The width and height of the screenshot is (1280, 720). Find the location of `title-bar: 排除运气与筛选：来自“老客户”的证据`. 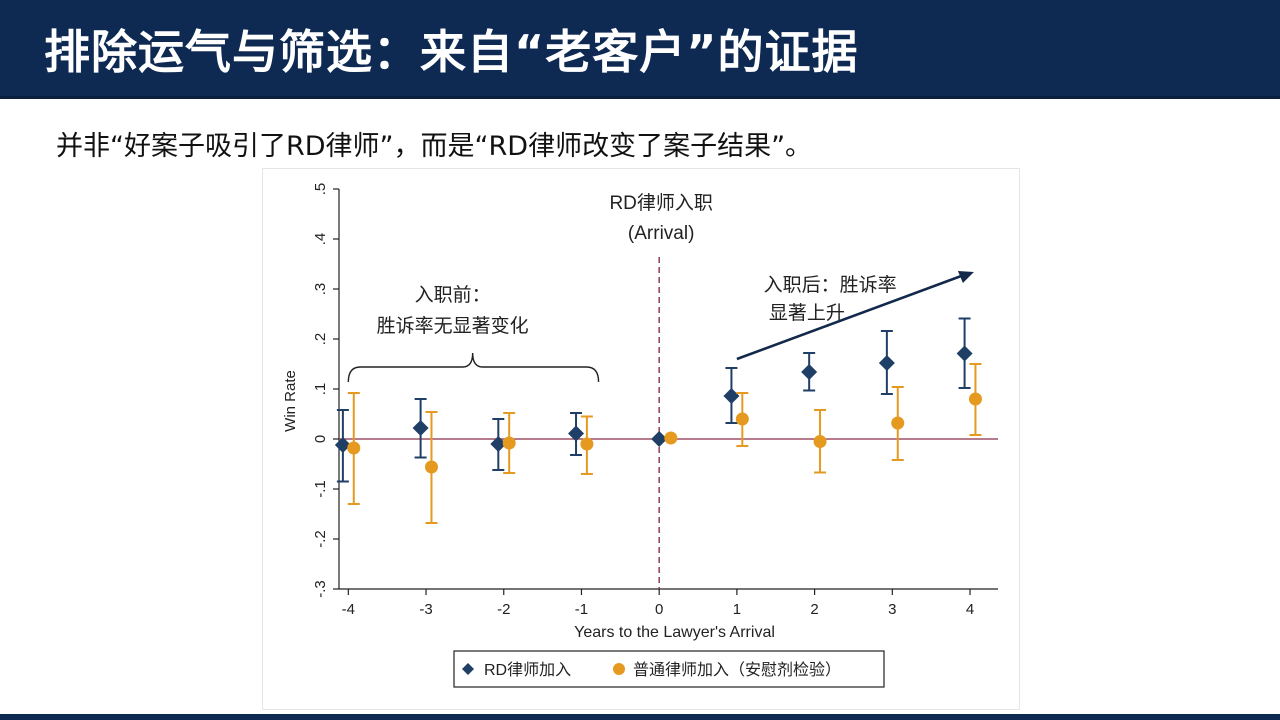

title-bar: 排除运气与筛选：来自“老客户”的证据 is located at coordinates (640, 49).